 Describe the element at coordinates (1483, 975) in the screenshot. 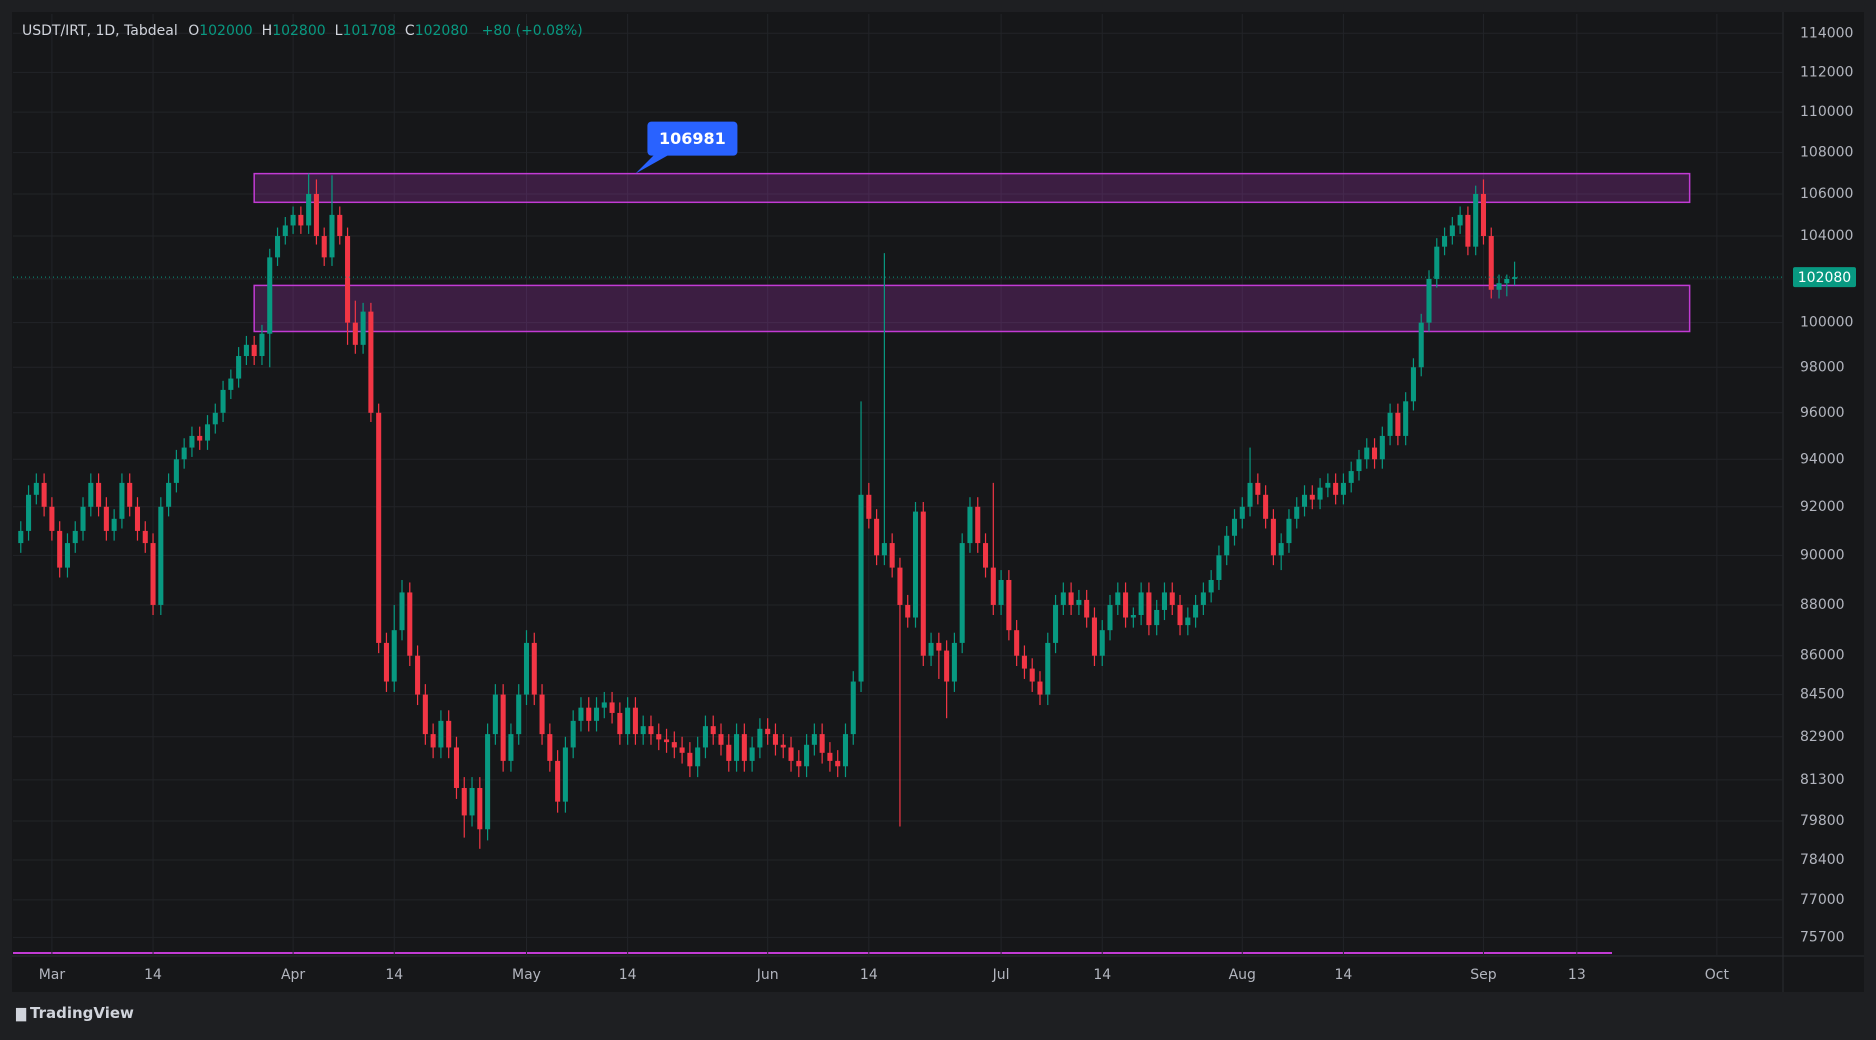

I see `x-tick-label: Sep` at that location.